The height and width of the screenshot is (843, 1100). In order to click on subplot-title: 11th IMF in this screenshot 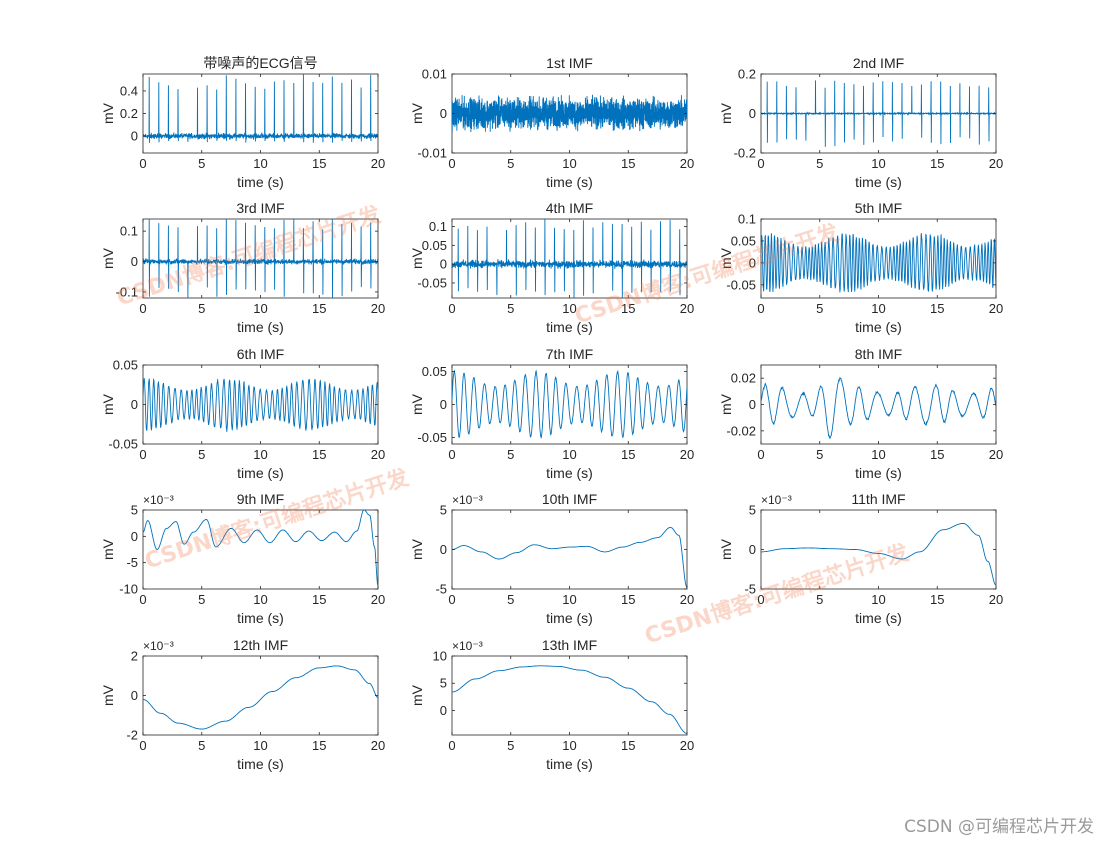, I will do `click(878, 499)`.